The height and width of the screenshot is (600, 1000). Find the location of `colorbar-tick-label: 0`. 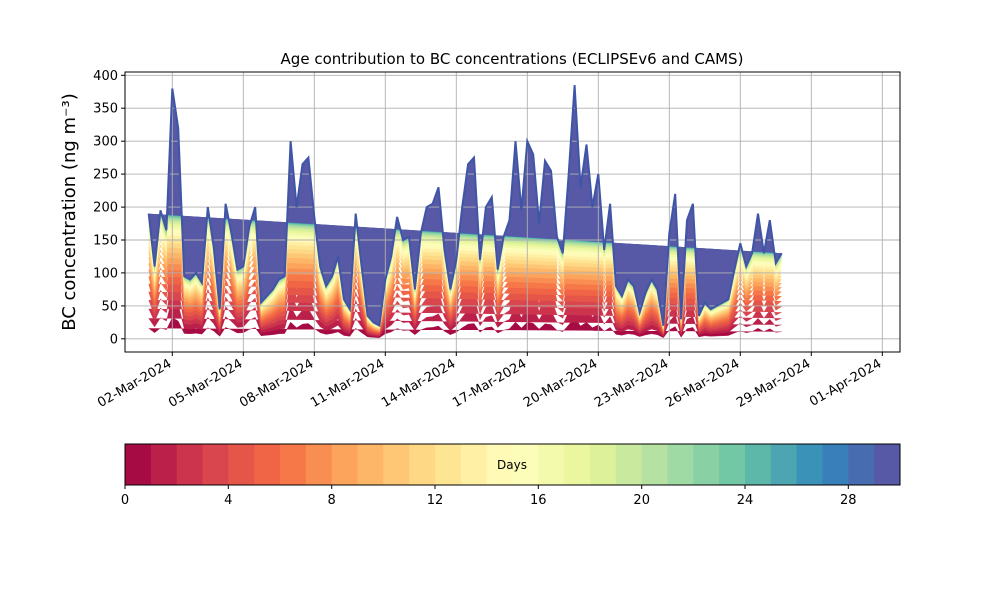

colorbar-tick-label: 0 is located at coordinates (125, 500).